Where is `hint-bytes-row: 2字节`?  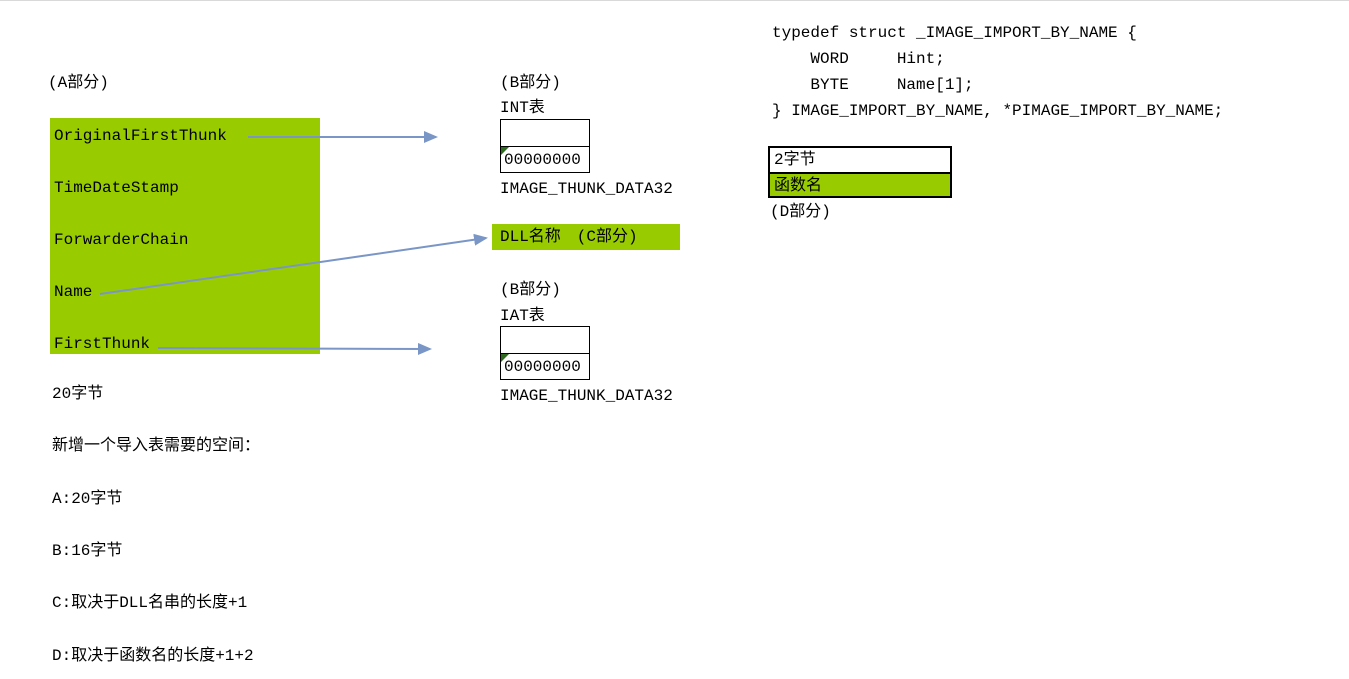 hint-bytes-row: 2字节 is located at coordinates (795, 160).